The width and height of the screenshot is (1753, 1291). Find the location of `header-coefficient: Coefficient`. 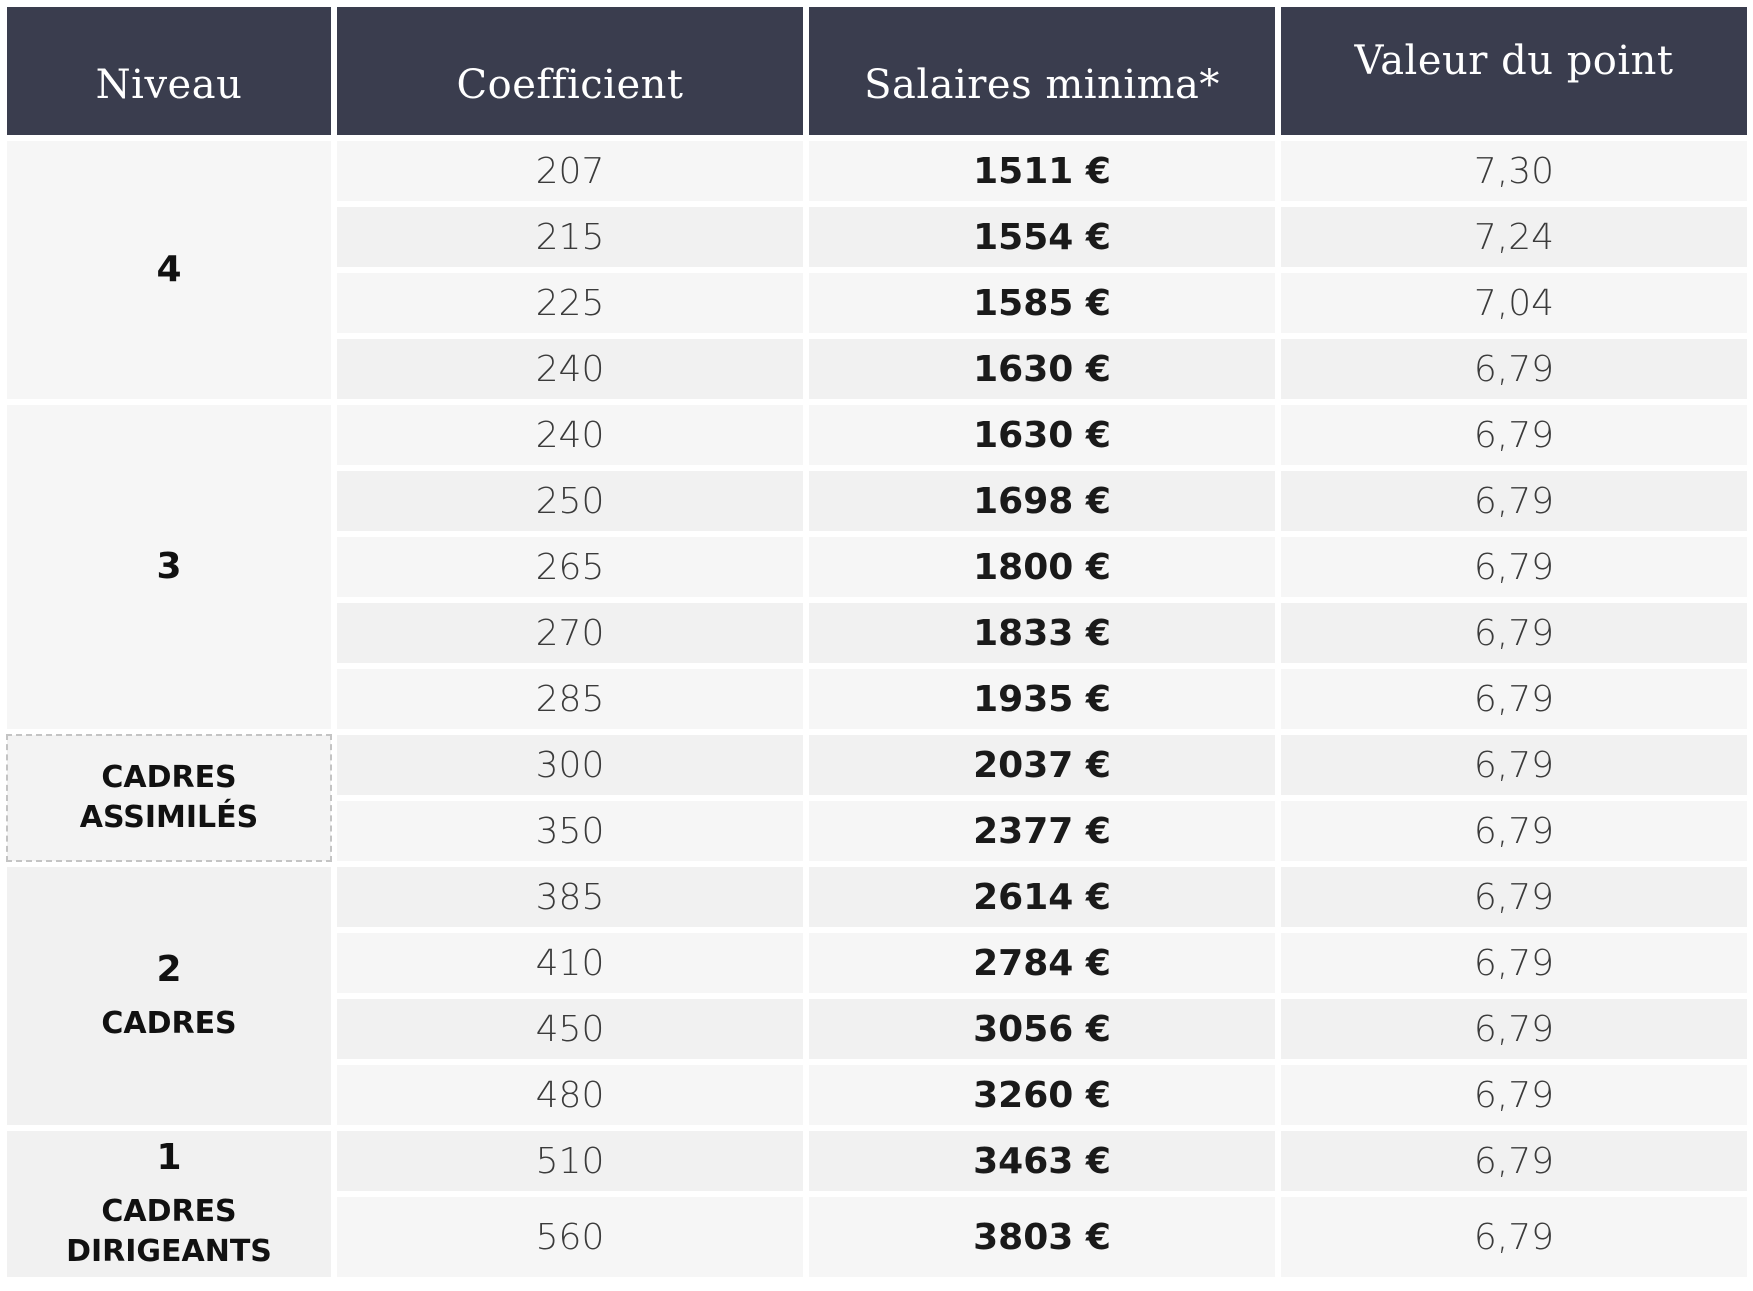

header-coefficient: Coefficient is located at coordinates (570, 71).